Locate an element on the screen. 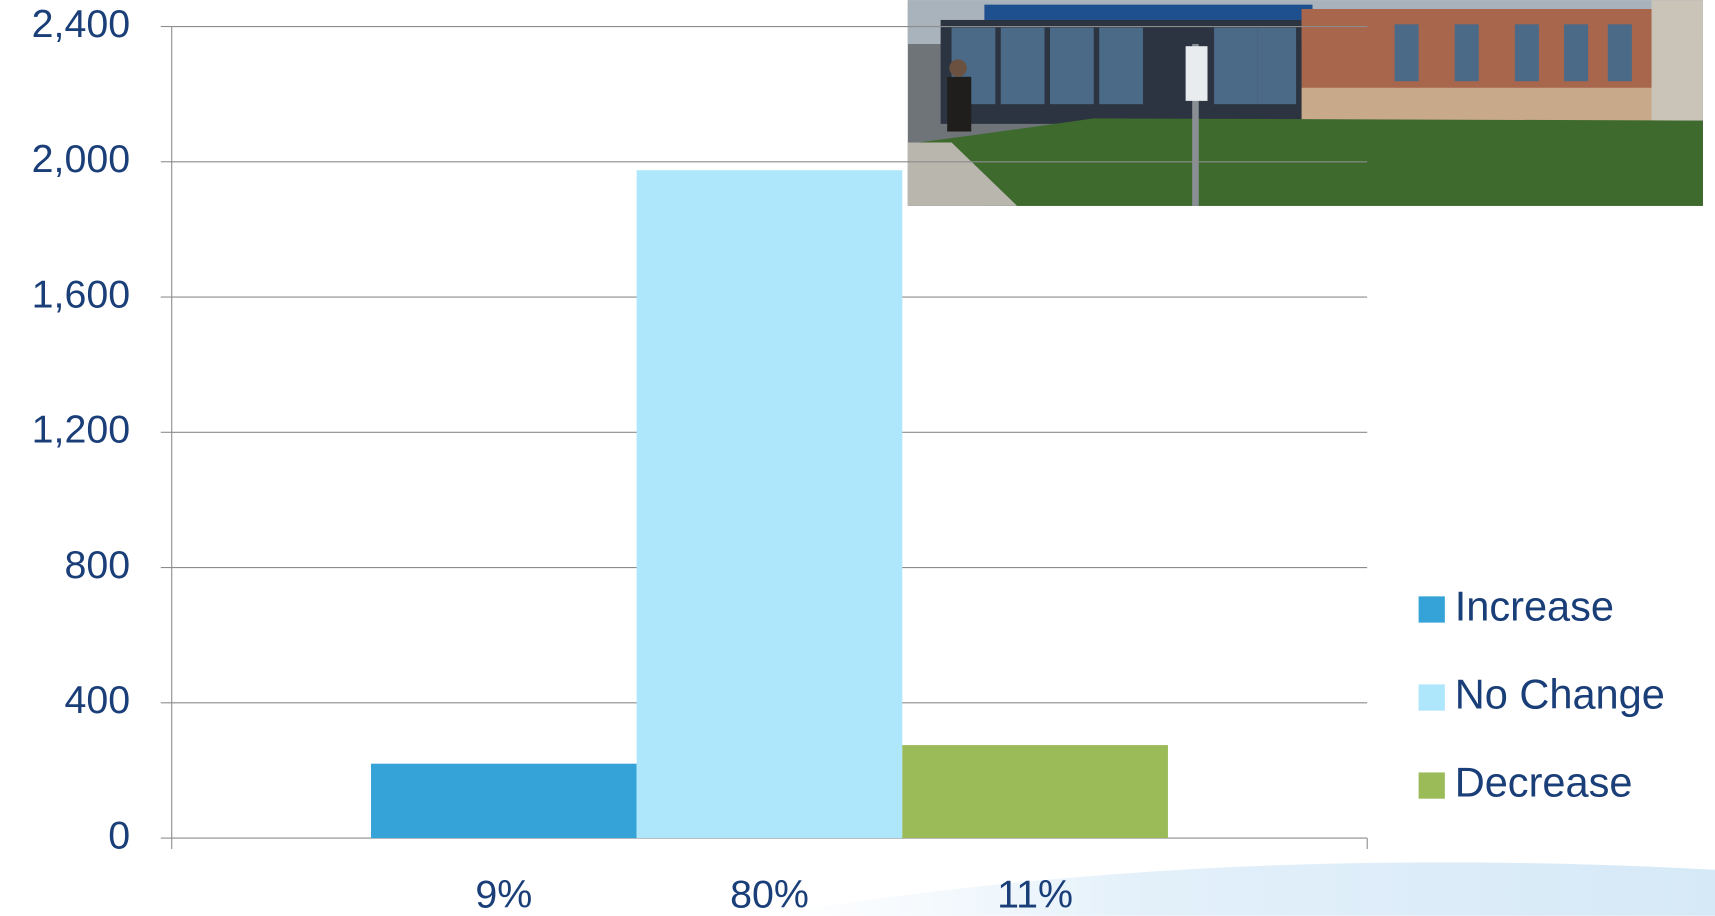 Image resolution: width=1715 pixels, height=916 pixels. y-tick-label: 400 is located at coordinates (97, 700).